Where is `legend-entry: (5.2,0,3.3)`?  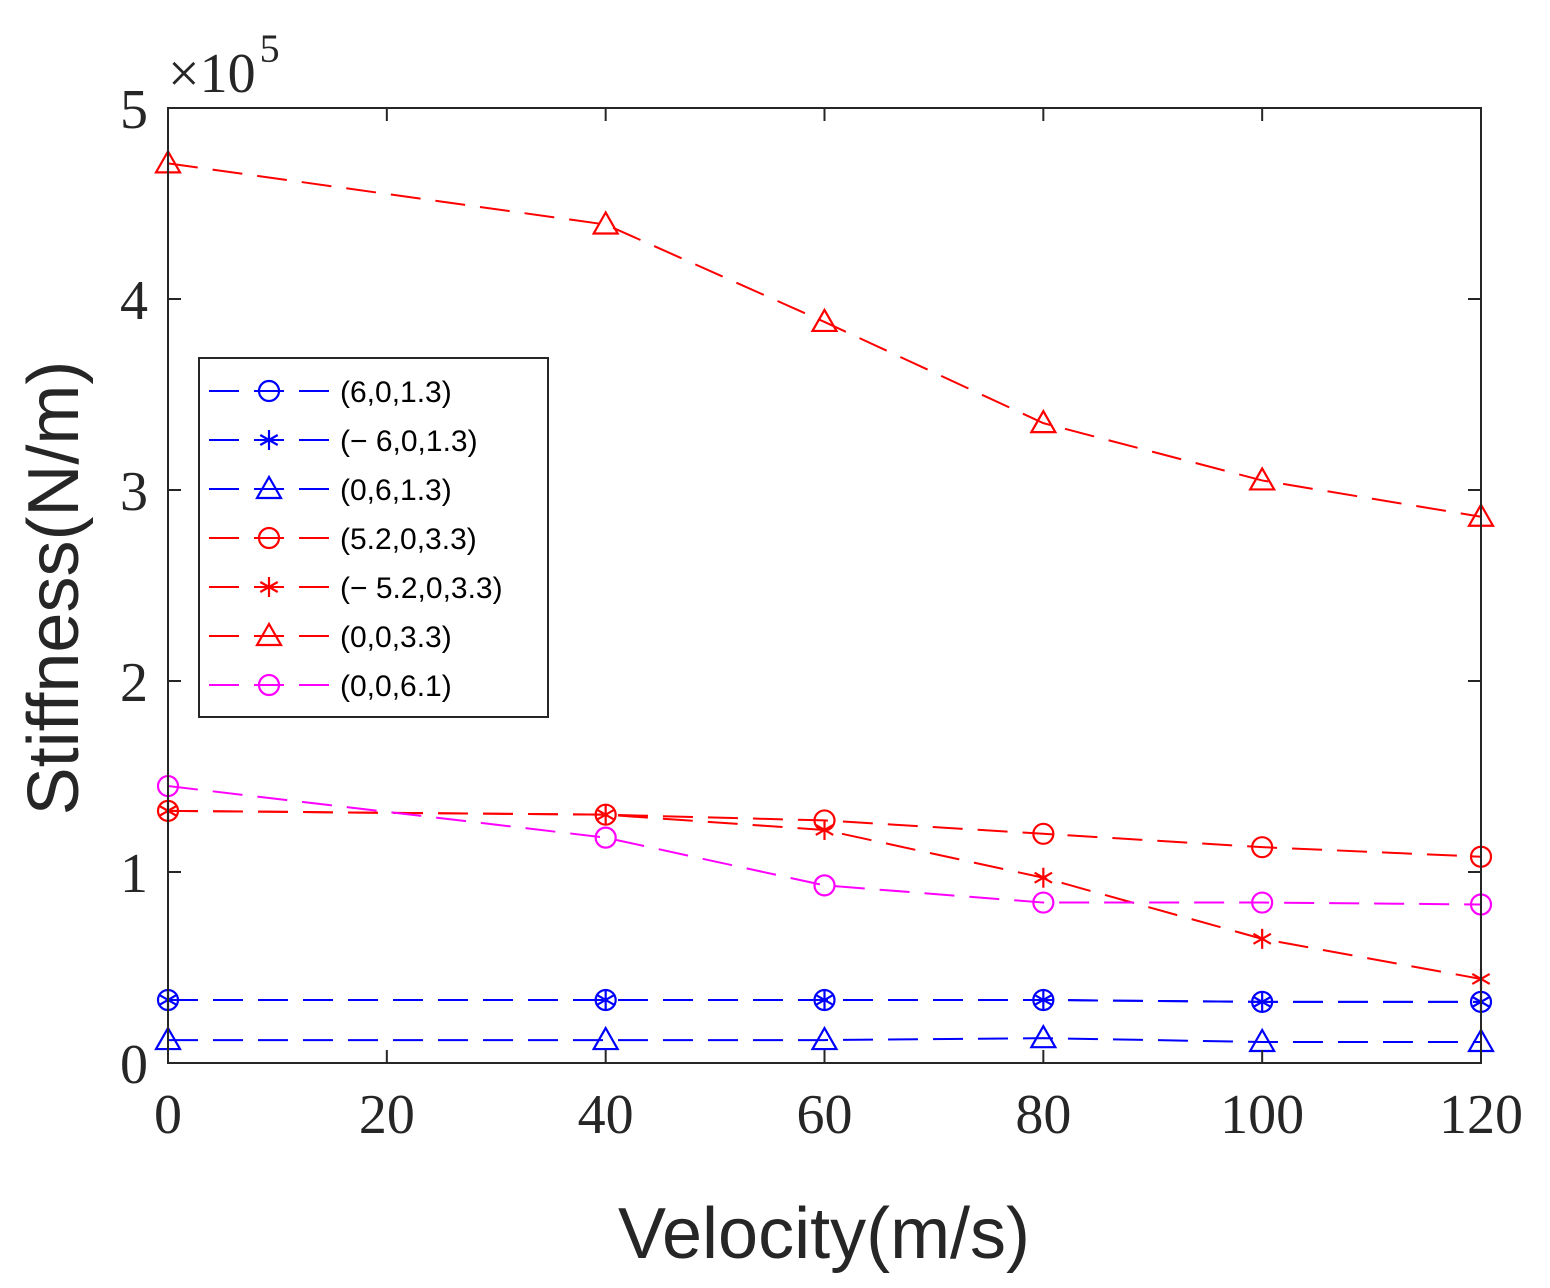 legend-entry: (5.2,0,3.3) is located at coordinates (343, 539).